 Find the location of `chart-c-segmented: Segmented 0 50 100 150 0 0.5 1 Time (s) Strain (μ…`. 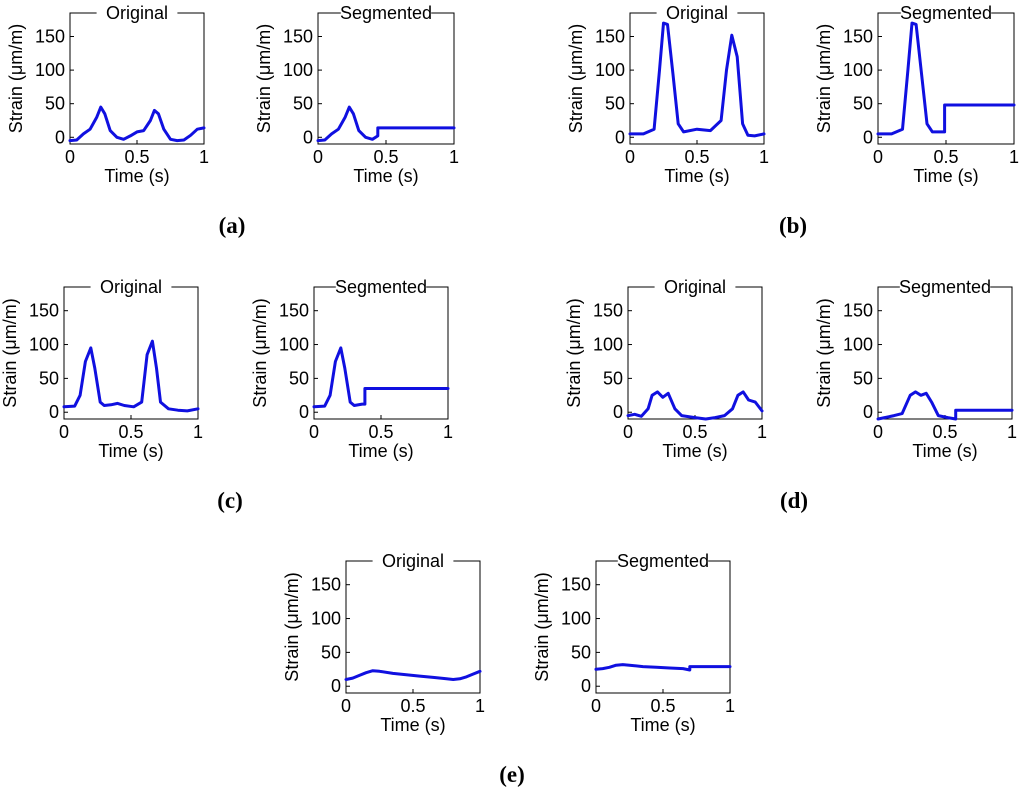

chart-c-segmented: Segmented 0 50 100 150 0 0.5 1 Time (s) Strain (μ… is located at coordinates (351, 369).